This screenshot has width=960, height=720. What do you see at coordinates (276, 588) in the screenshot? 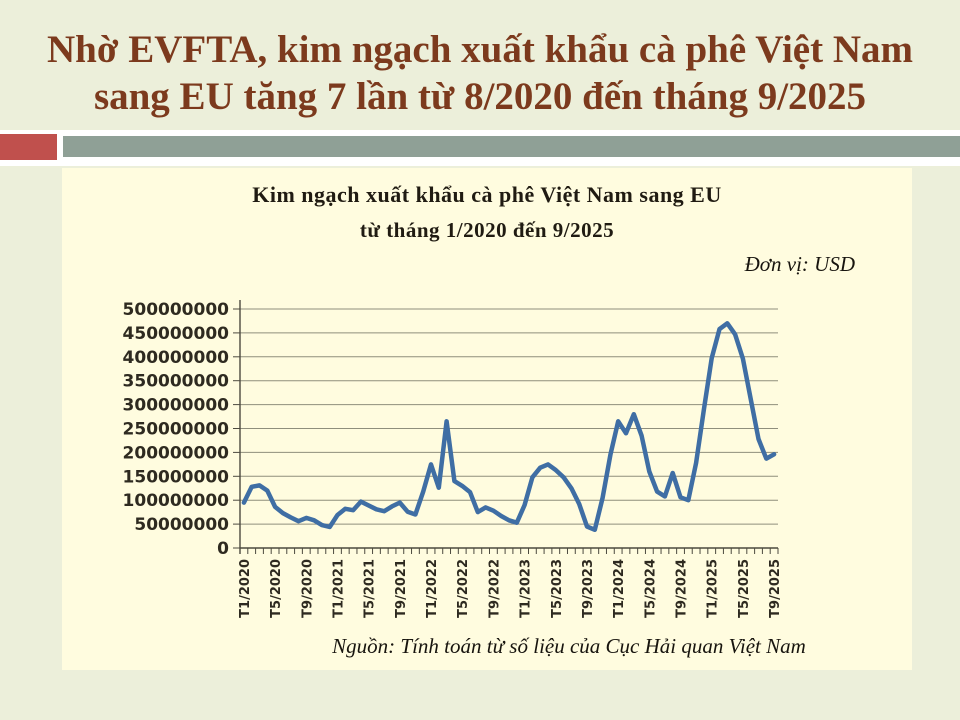
I see `x-axis-label: T5/2020` at bounding box center [276, 588].